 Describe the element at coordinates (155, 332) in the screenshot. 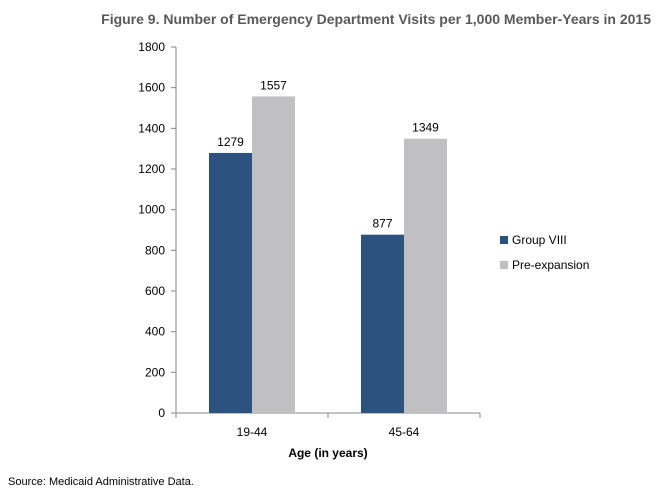

I see `y-tick-label: 400` at that location.